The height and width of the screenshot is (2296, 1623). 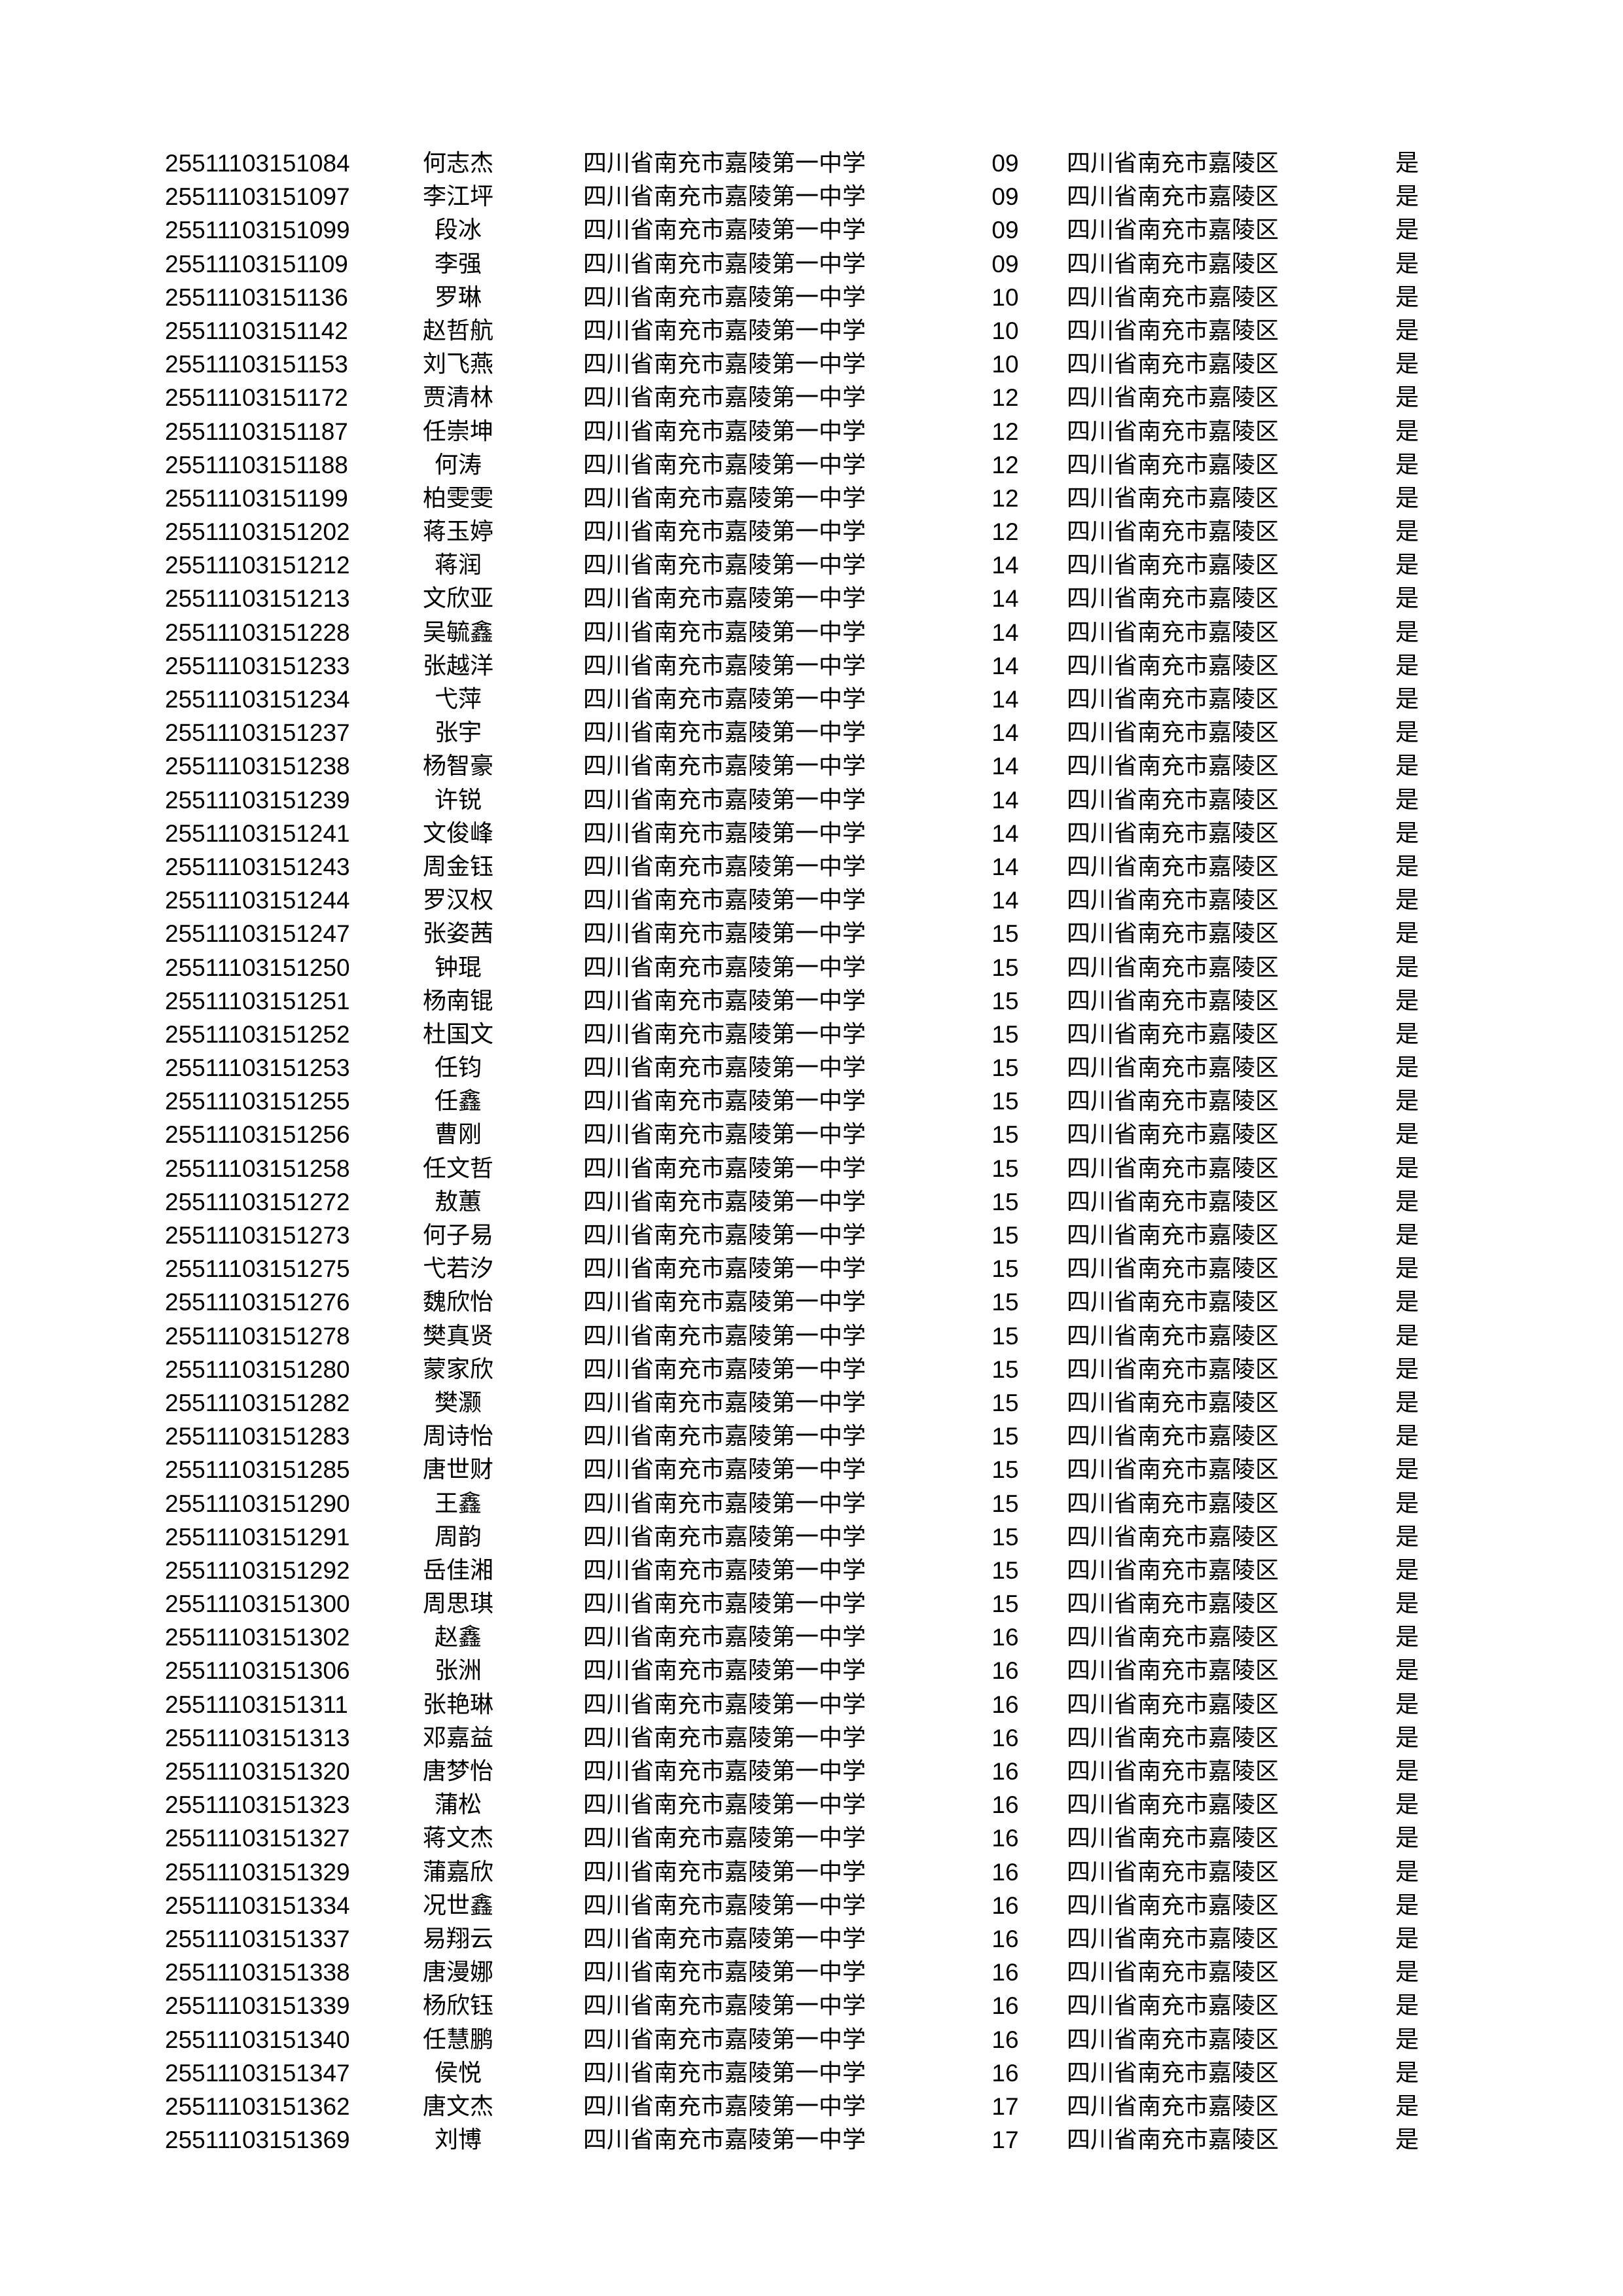 I want to click on student-name-cell: 吴毓鑫, so click(x=457, y=632).